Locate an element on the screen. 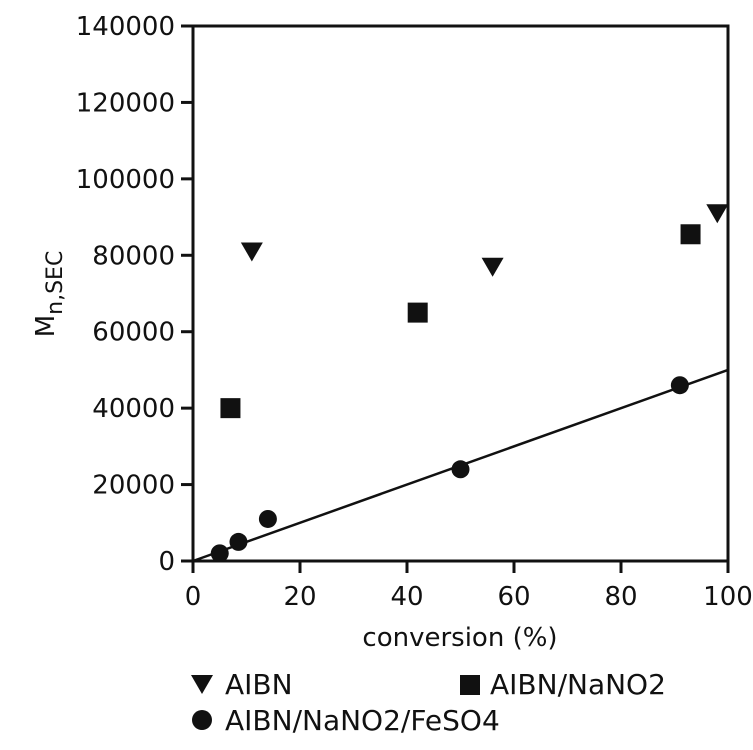  y-tick-label-4: 80000 is located at coordinates (133, 256).